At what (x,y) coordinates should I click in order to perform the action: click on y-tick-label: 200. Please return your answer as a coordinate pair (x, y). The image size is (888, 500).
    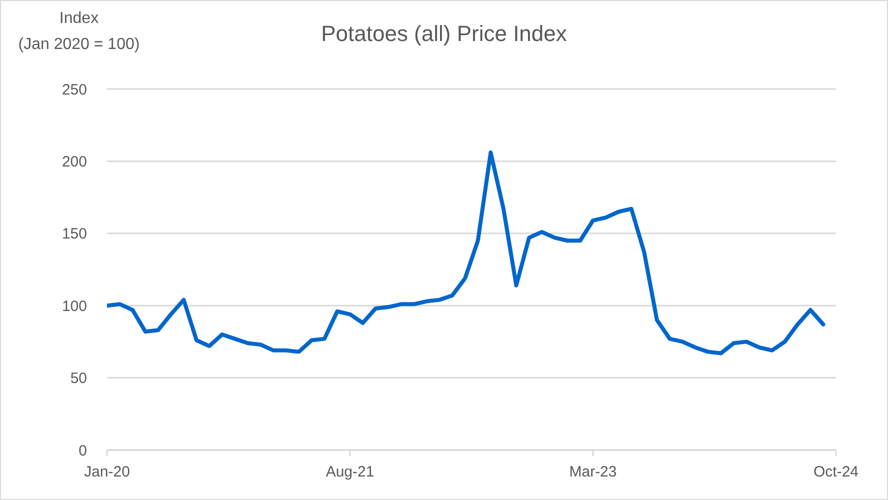
    Looking at the image, I should click on (74, 162).